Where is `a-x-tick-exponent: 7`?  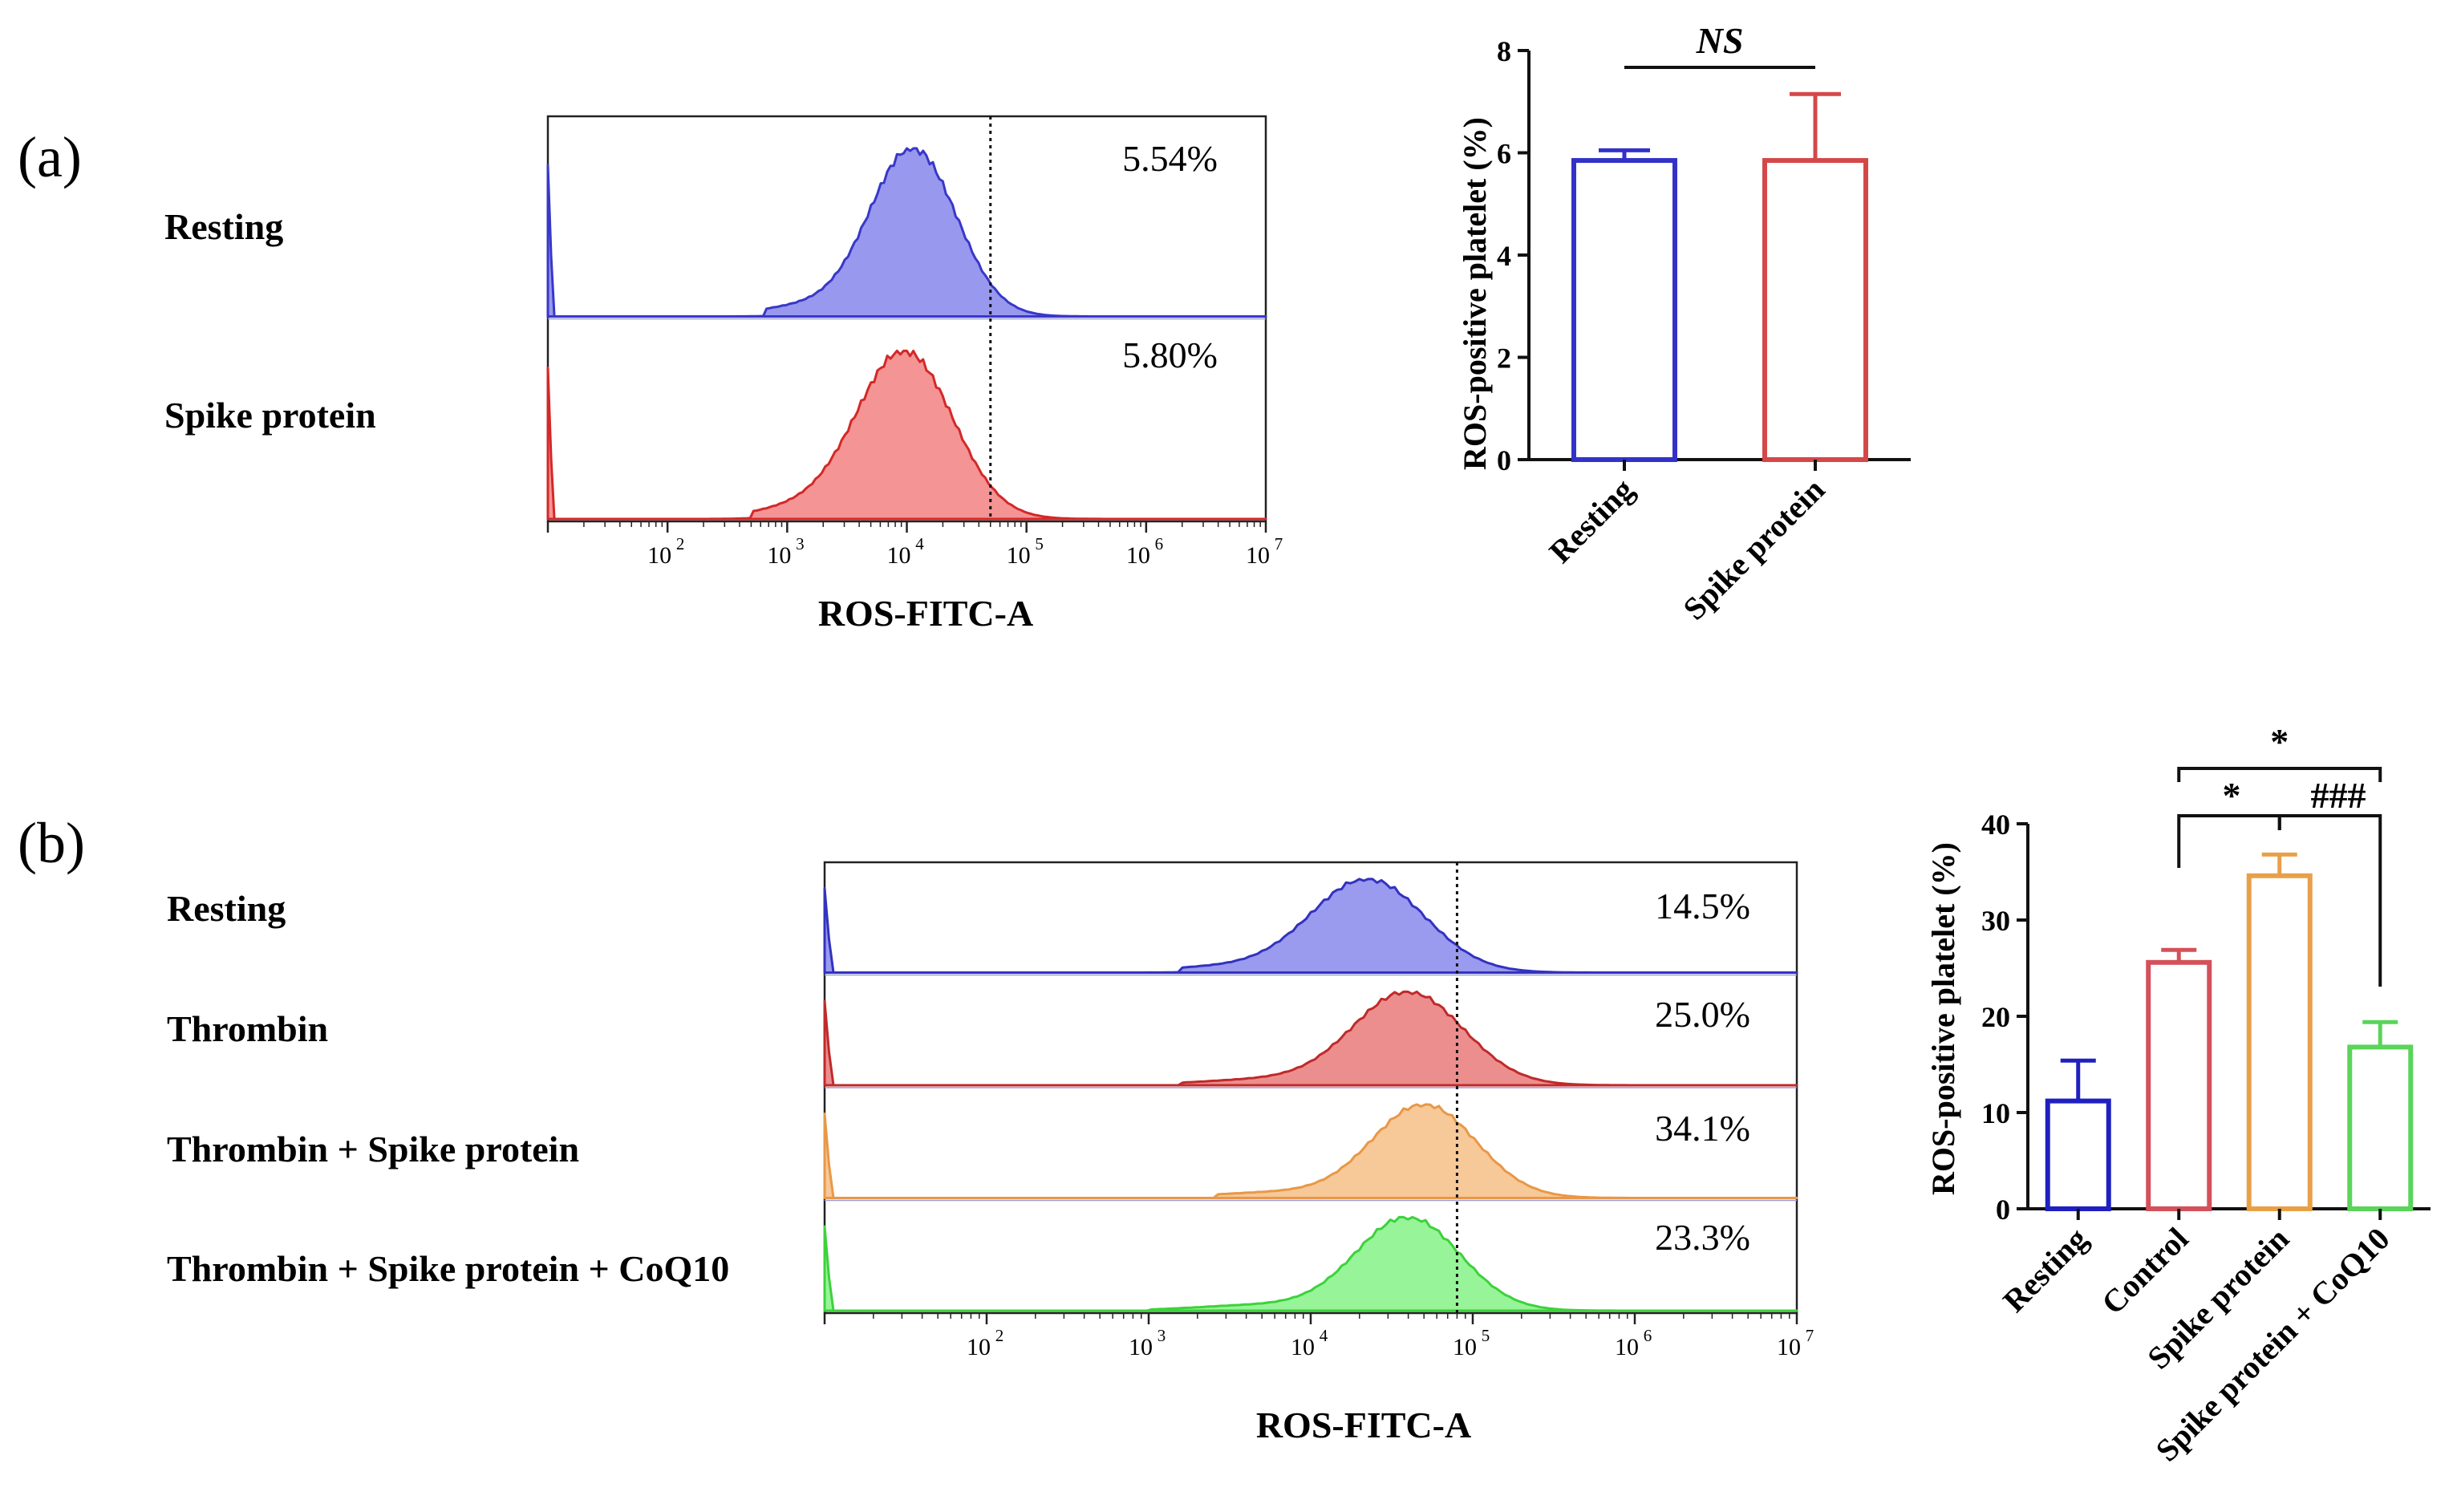
a-x-tick-exponent: 7 is located at coordinates (1279, 543).